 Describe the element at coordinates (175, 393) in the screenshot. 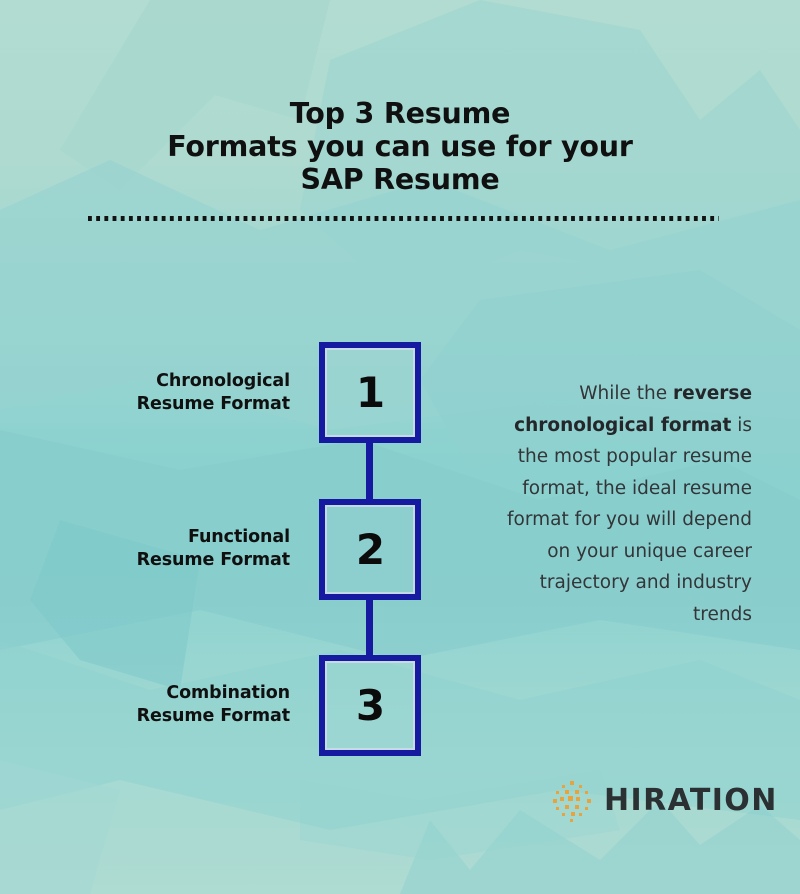

I see `step-label-chronological: Chronological Resume Format` at that location.